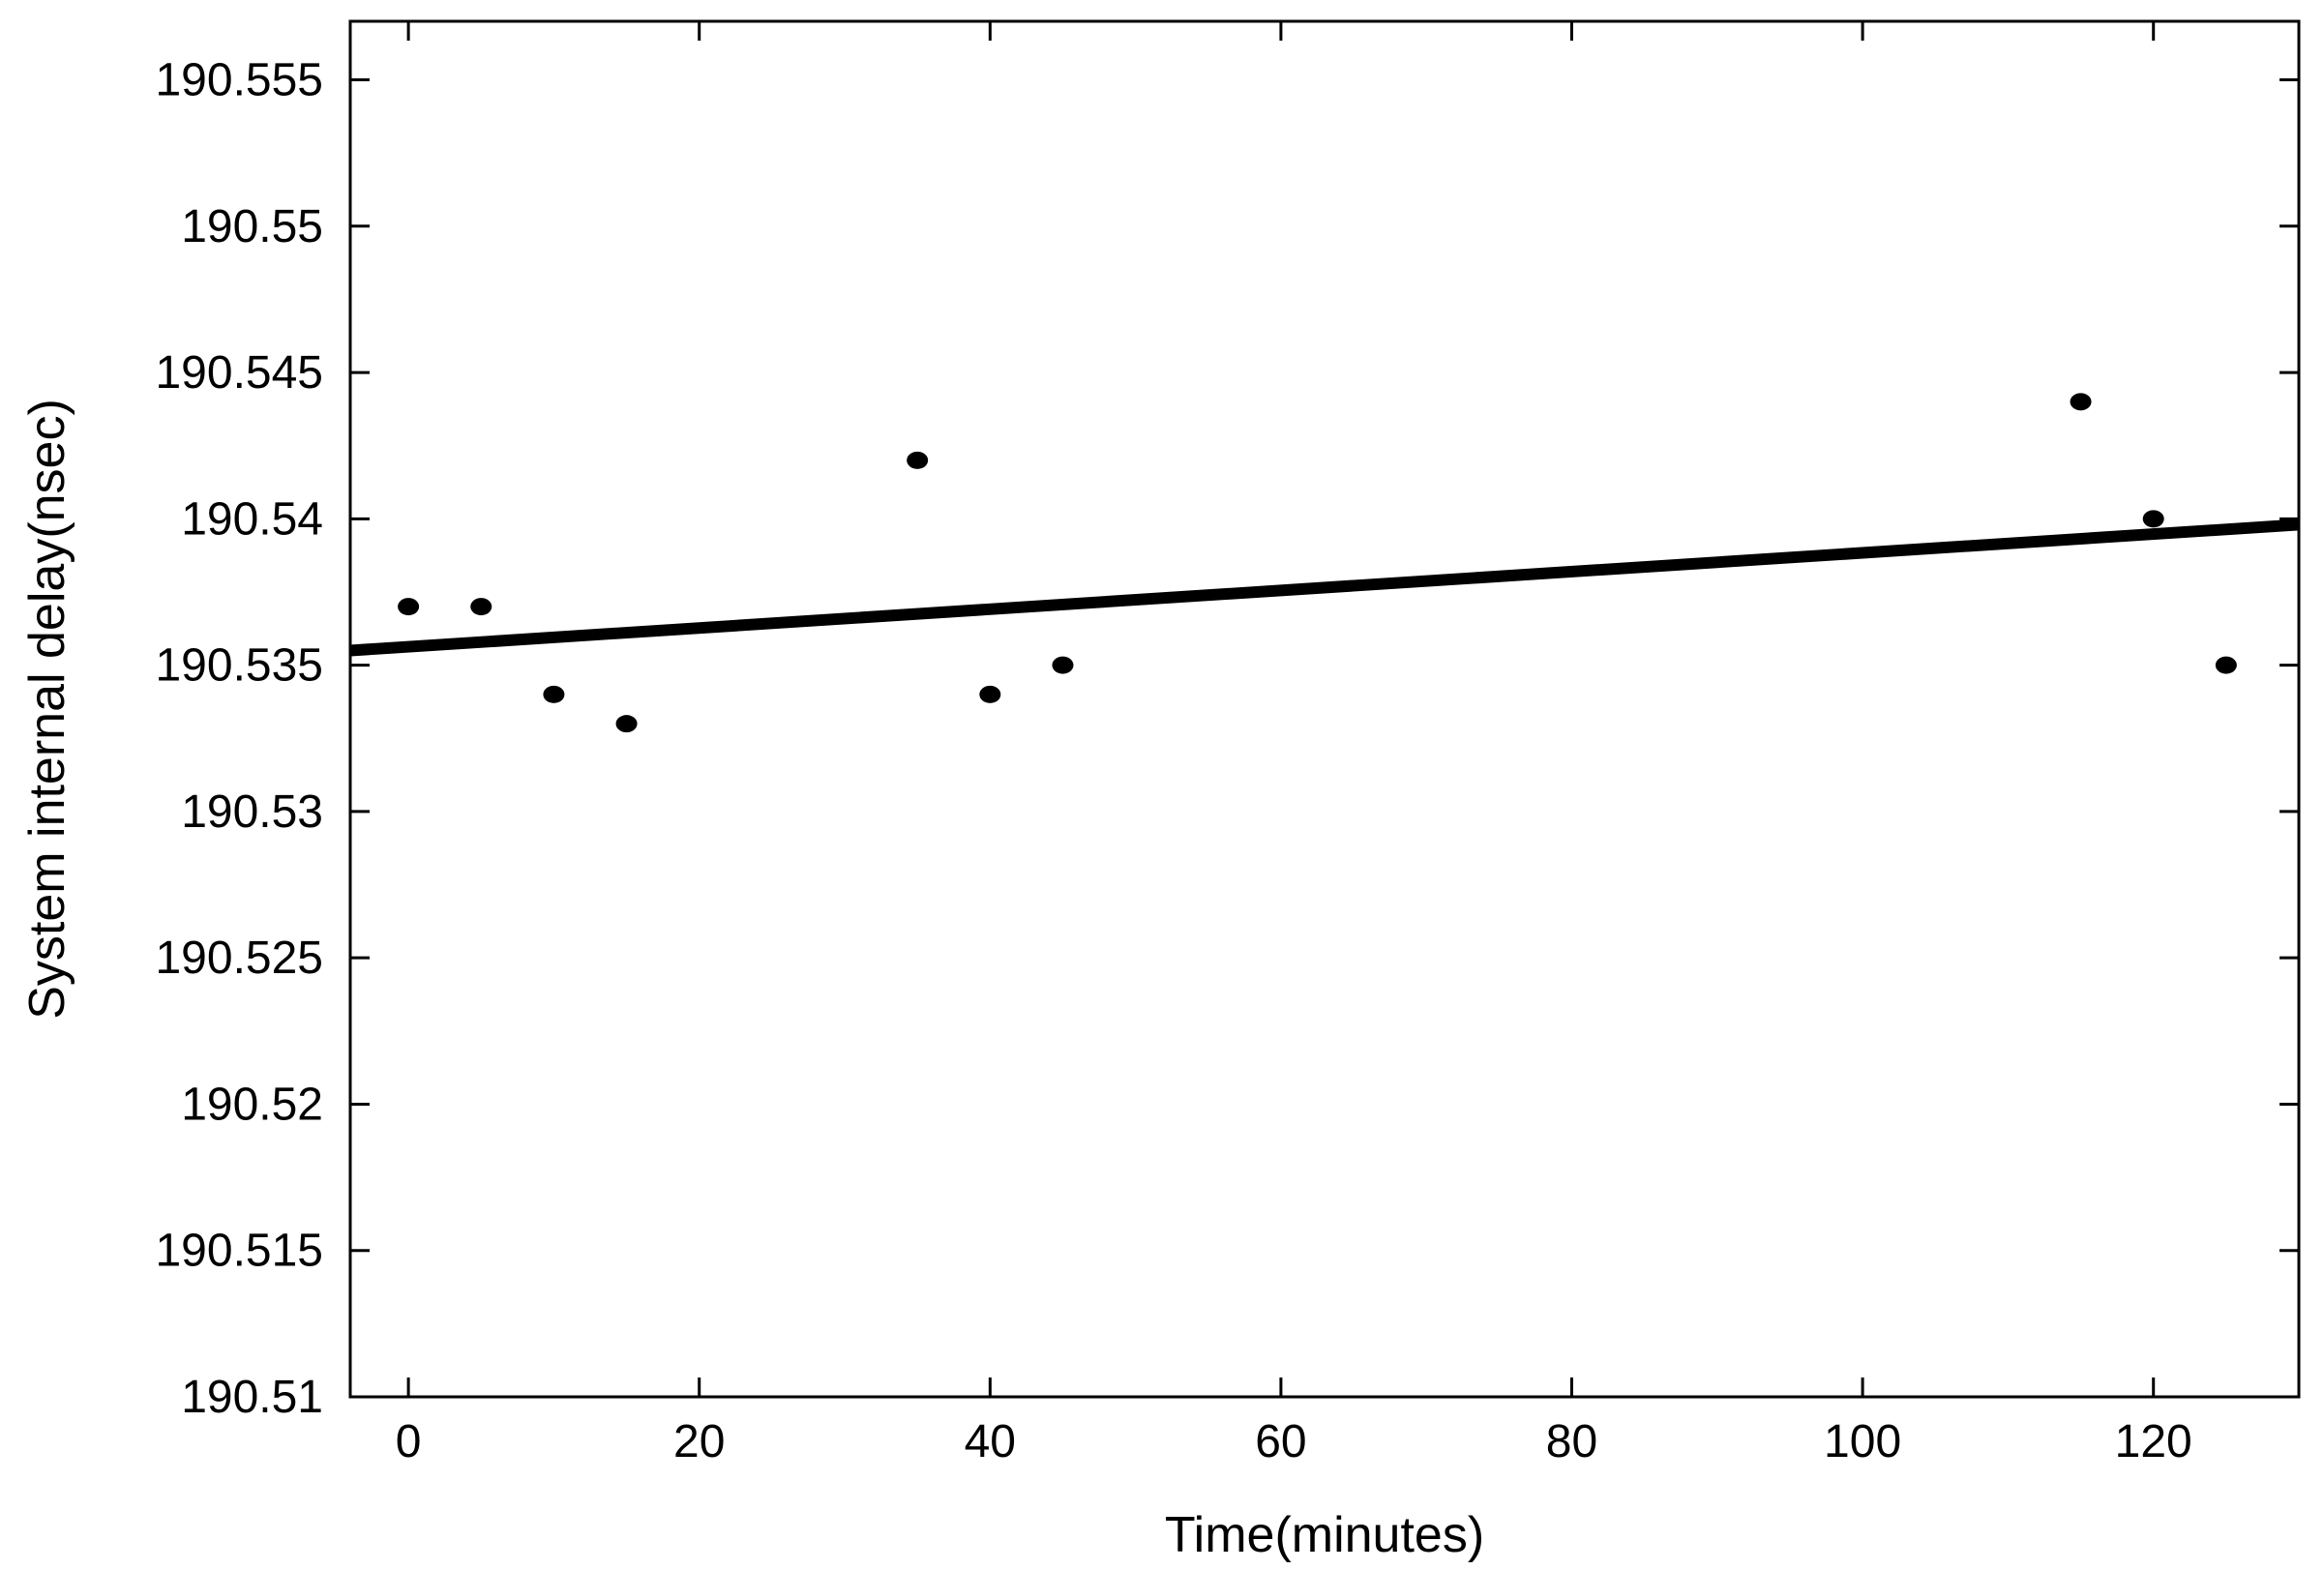 The width and height of the screenshot is (2324, 1570). What do you see at coordinates (699, 1441) in the screenshot?
I see `x-tick-label: 20` at bounding box center [699, 1441].